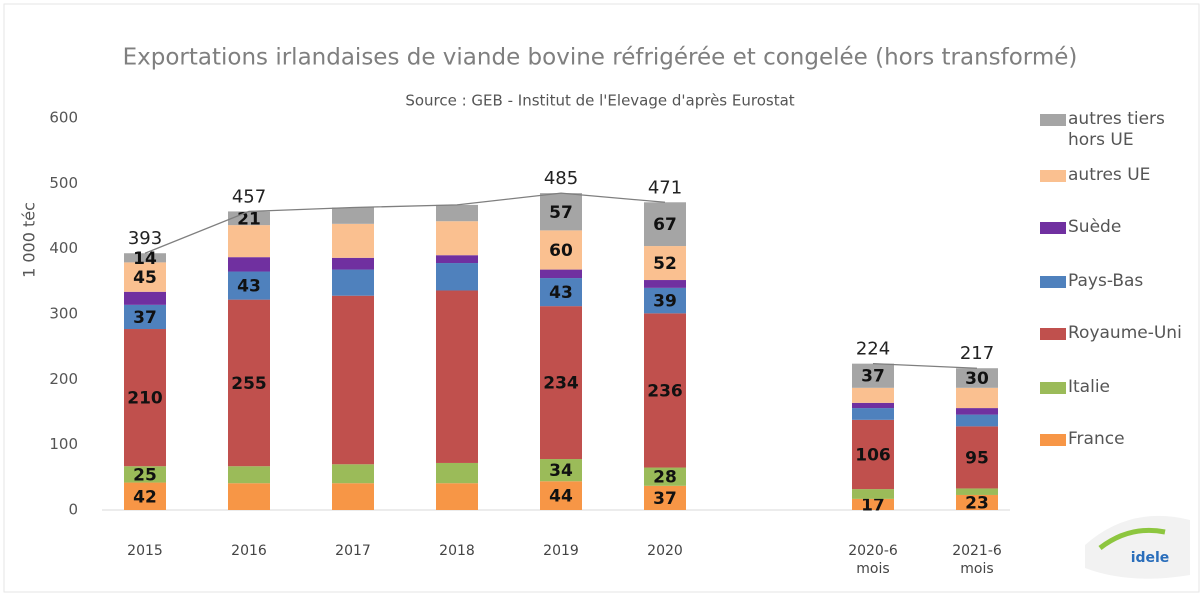 Image resolution: width=1203 pixels, height=596 pixels. I want to click on logo: idele, so click(1137, 547).